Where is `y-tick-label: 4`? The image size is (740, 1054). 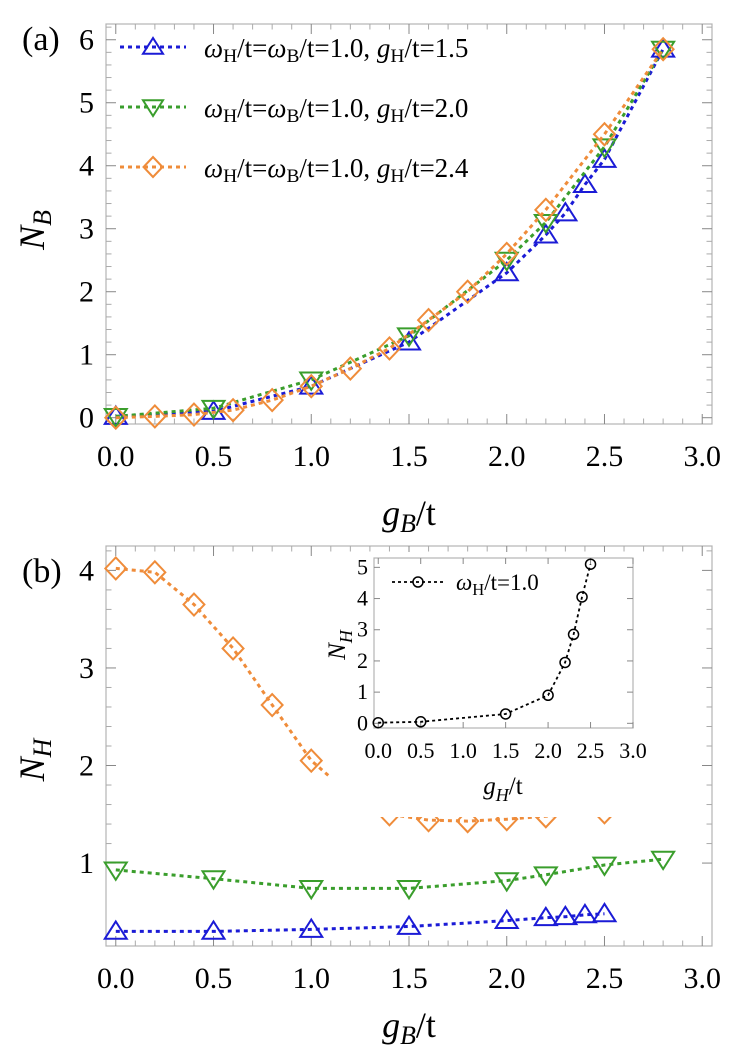 y-tick-label: 4 is located at coordinates (362, 598).